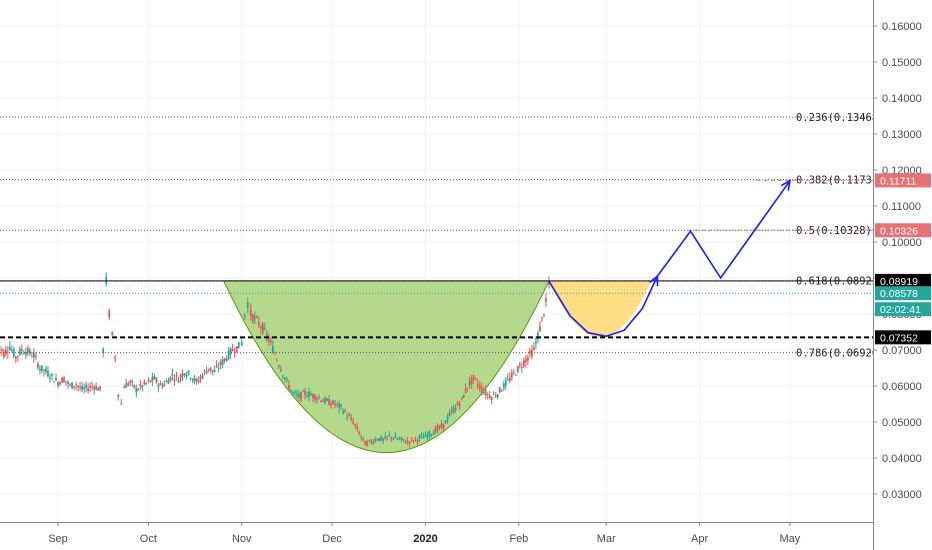 This screenshot has width=932, height=550. Describe the element at coordinates (425, 539) in the screenshot. I see `x-tick-label: 2020` at that location.